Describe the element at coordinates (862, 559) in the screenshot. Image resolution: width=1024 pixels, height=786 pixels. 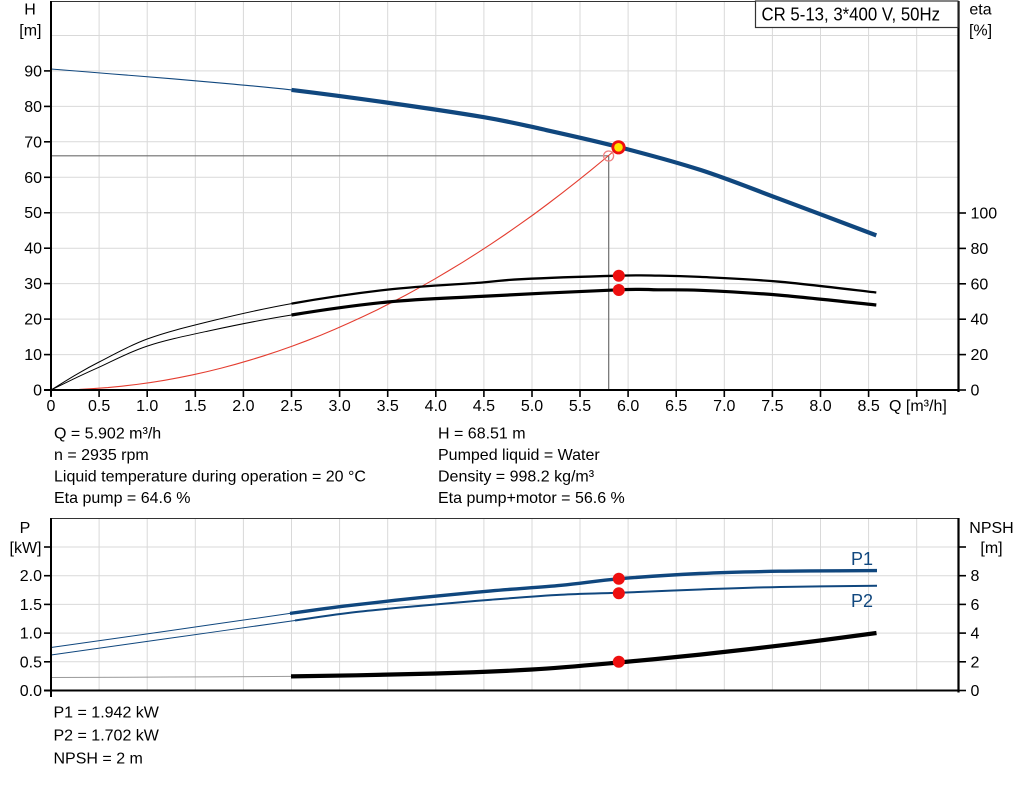
I see `svg-text: P1` at that location.